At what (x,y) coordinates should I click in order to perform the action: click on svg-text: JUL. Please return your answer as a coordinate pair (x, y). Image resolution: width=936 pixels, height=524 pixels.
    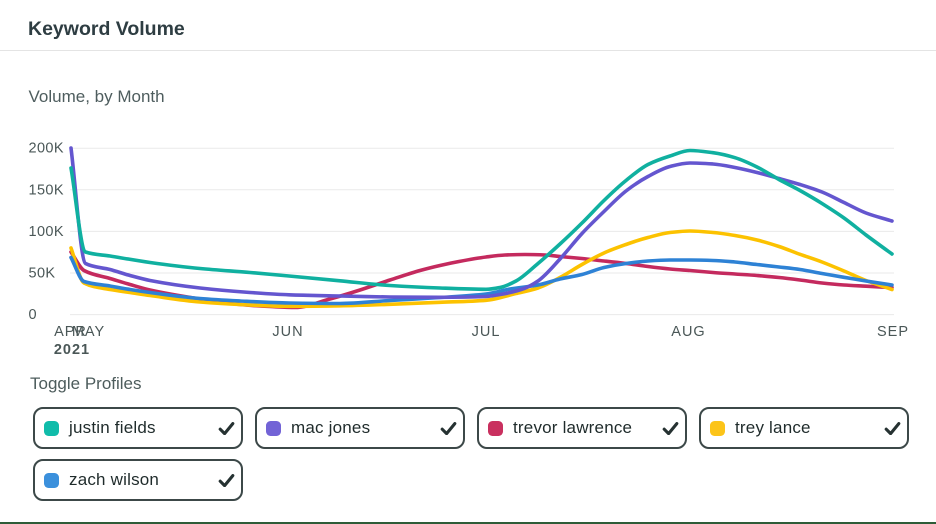
    Looking at the image, I should click on (486, 332).